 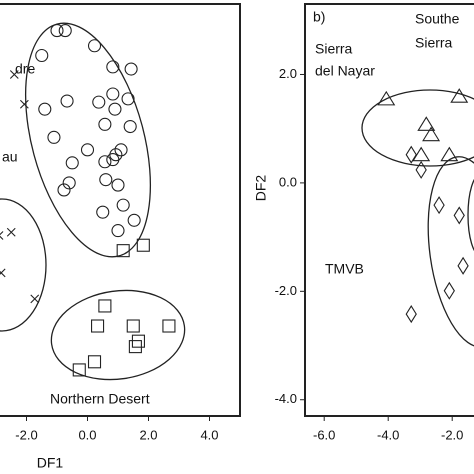 What do you see at coordinates (437, 19) in the screenshot?
I see `group-label: Southe` at bounding box center [437, 19].